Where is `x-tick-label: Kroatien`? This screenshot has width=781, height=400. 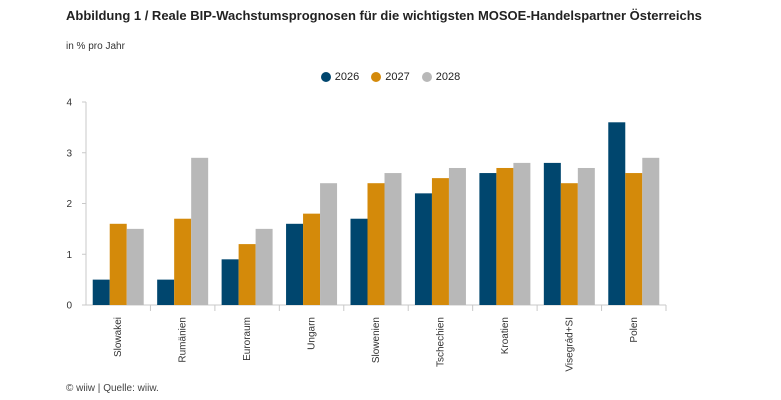 x-tick-label: Kroatien is located at coordinates (505, 335).